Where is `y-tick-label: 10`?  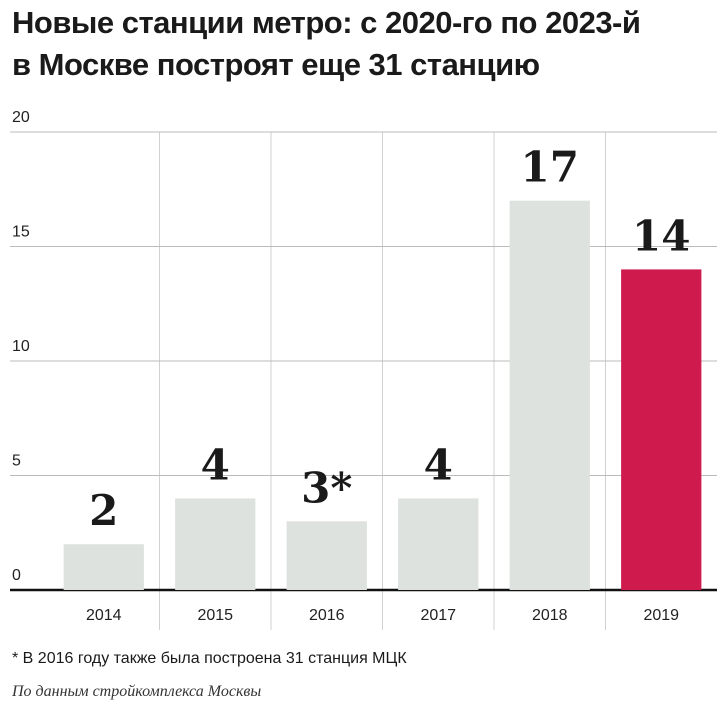
y-tick-label: 10 is located at coordinates (21, 346).